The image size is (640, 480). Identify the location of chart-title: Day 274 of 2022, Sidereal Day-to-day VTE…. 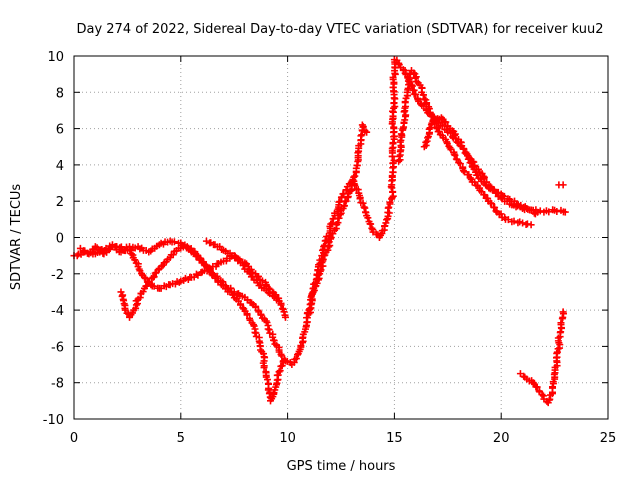
(339, 29).